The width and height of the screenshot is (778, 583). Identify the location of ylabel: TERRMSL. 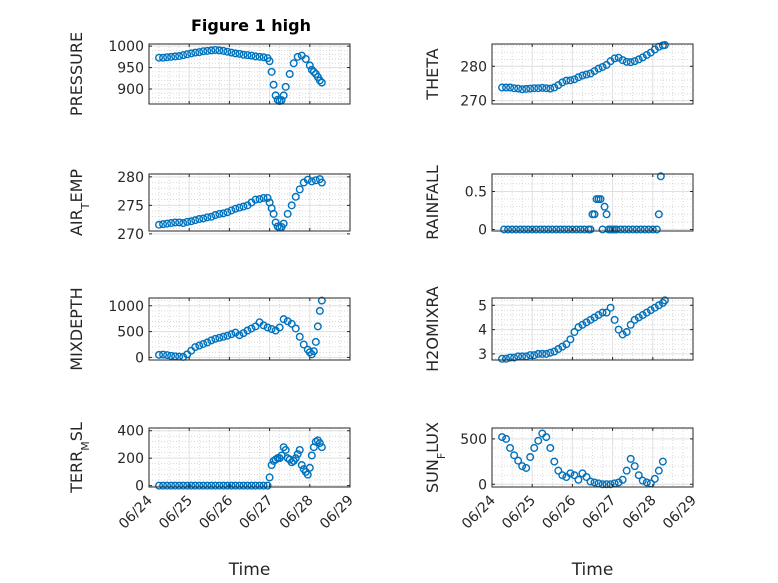
(79, 458).